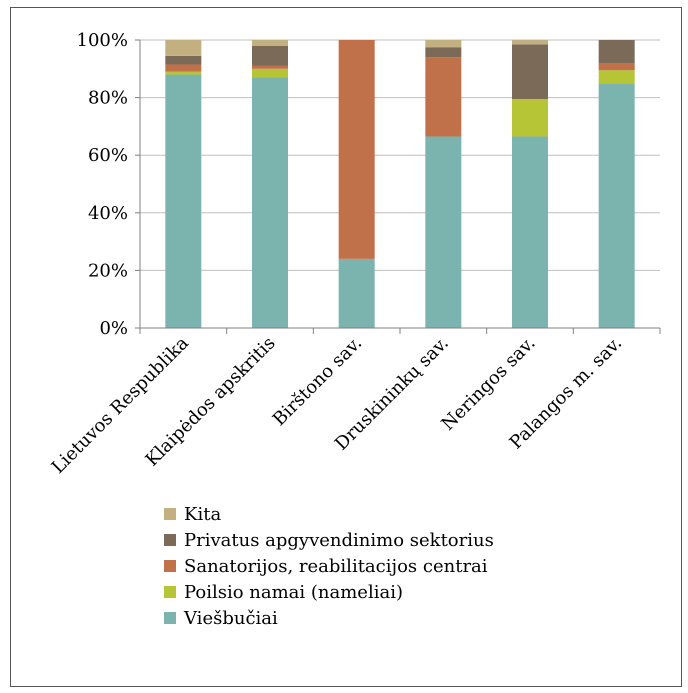 The height and width of the screenshot is (693, 688). I want to click on legend-label: Poilsio namai (nameliai), so click(293, 592).